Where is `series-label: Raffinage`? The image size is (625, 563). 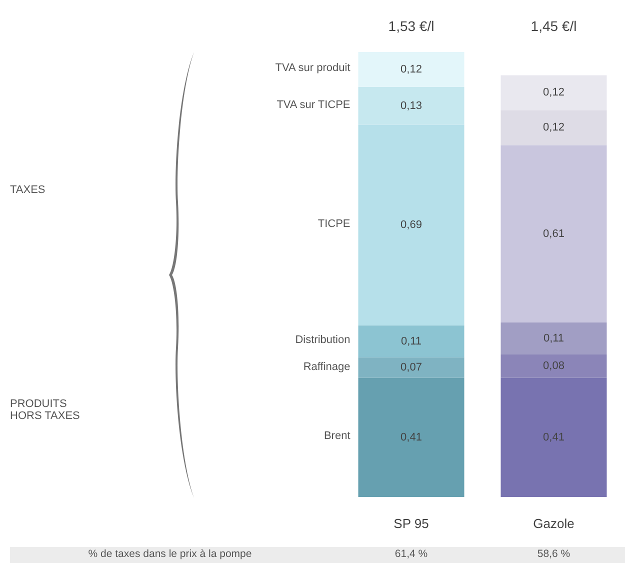 series-label: Raffinage is located at coordinates (326, 366).